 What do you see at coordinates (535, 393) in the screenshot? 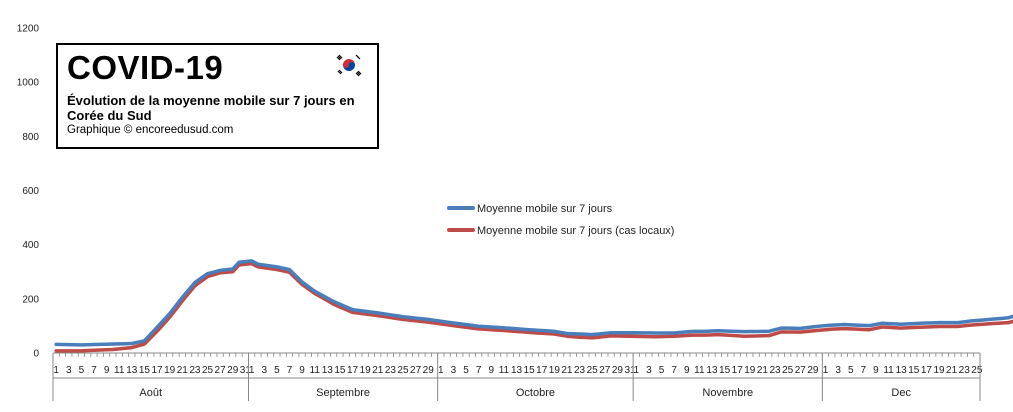
I see `month-label: Octobre` at bounding box center [535, 393].